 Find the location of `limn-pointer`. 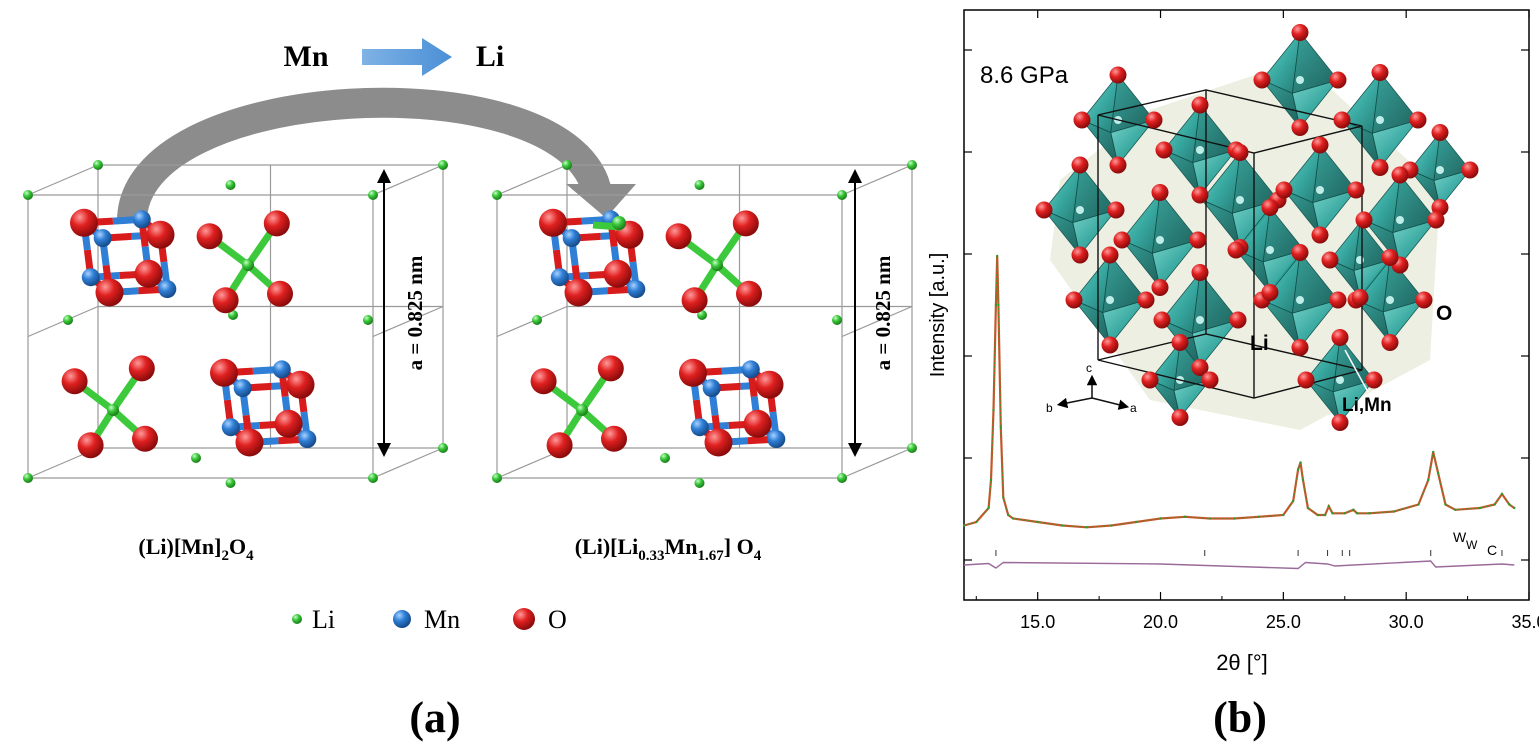

limn-pointer is located at coordinates (1356, 371).